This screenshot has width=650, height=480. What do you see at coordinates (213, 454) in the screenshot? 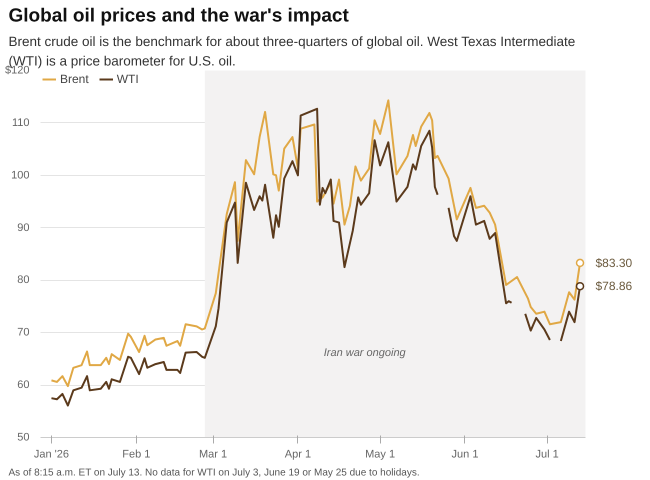
I see `x-tick-label: Mar 1` at bounding box center [213, 454].